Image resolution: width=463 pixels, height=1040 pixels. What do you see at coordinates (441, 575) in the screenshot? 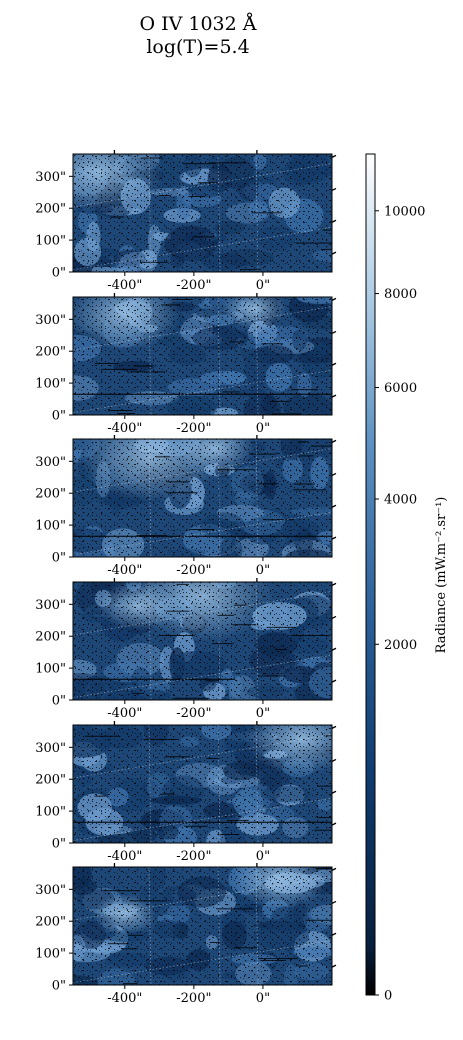
I see `colorbar-label: Radiance (mW.m⁻².sr⁻¹)` at bounding box center [441, 575].